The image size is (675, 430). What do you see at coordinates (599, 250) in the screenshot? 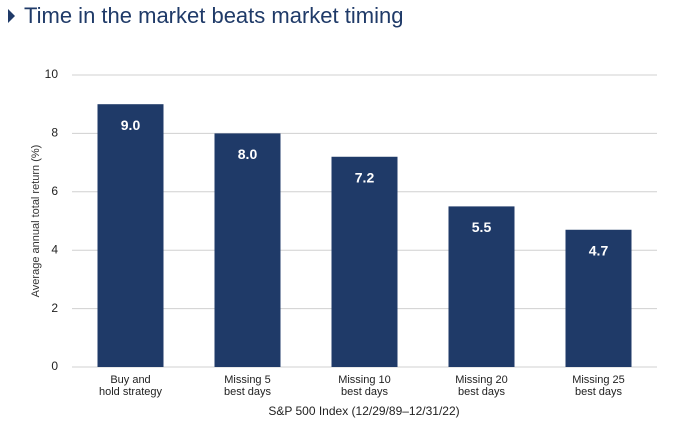
I see `value-label: 4.7` at bounding box center [599, 250].